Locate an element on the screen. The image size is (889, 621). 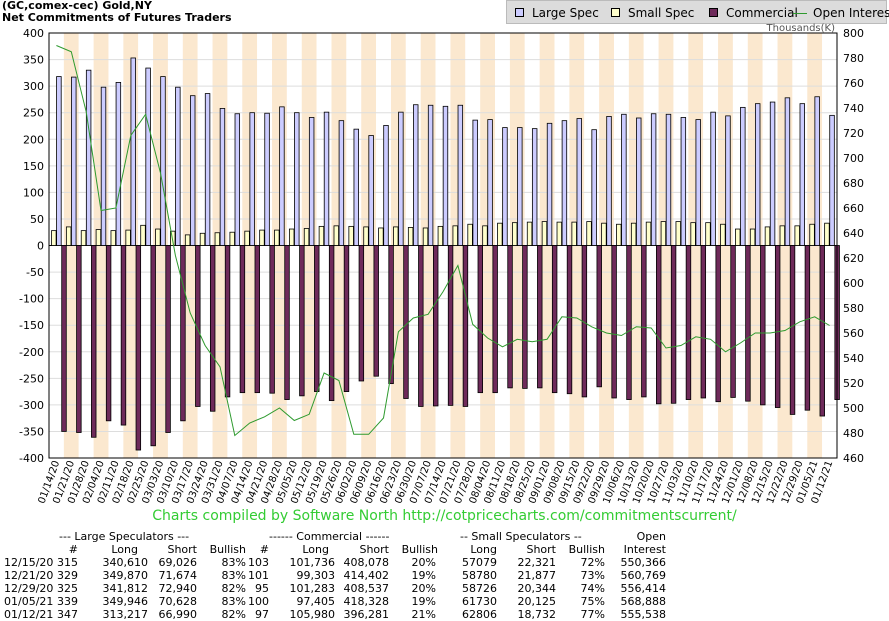
table-cell: 349,946 is located at coordinates (125, 601).